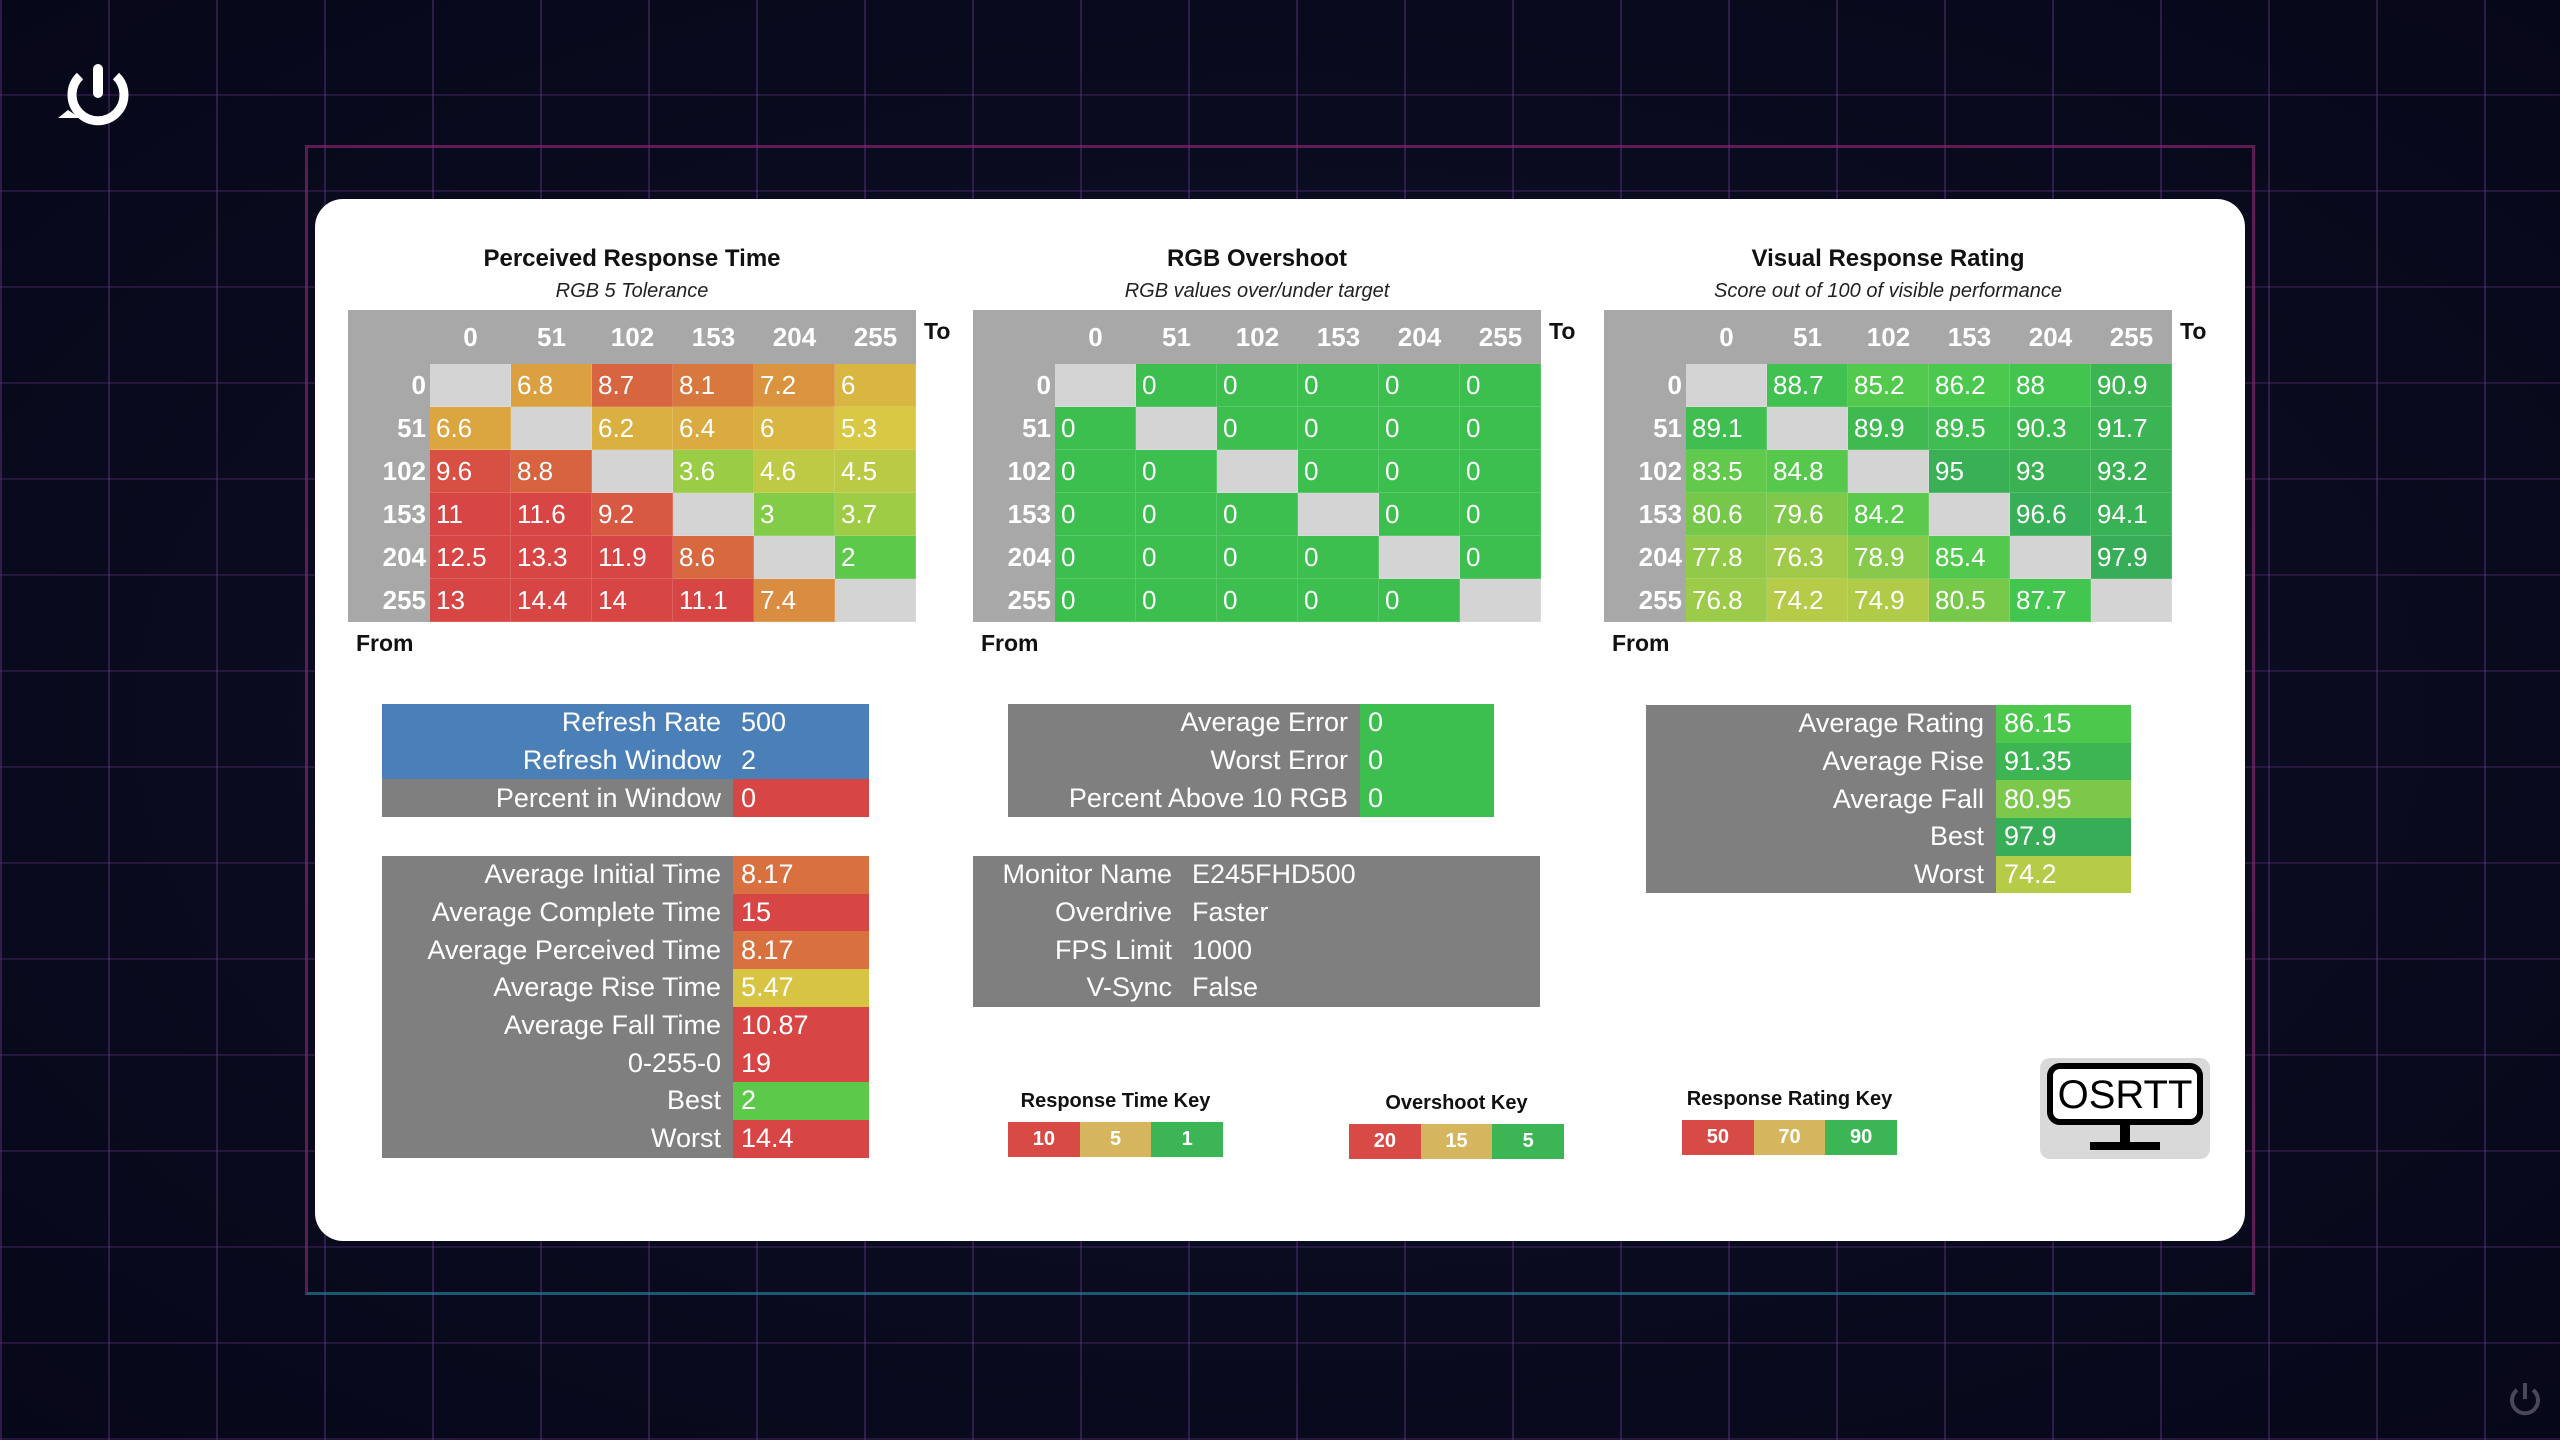  What do you see at coordinates (1888, 837) in the screenshot?
I see `stat-row: Best 97.9` at bounding box center [1888, 837].